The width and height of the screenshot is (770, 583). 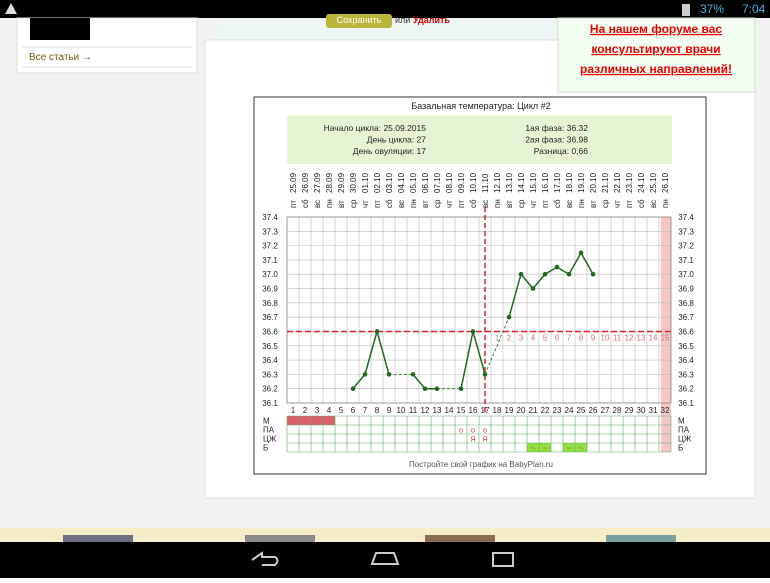 I want to click on date: 06.10, so click(x=425, y=182).